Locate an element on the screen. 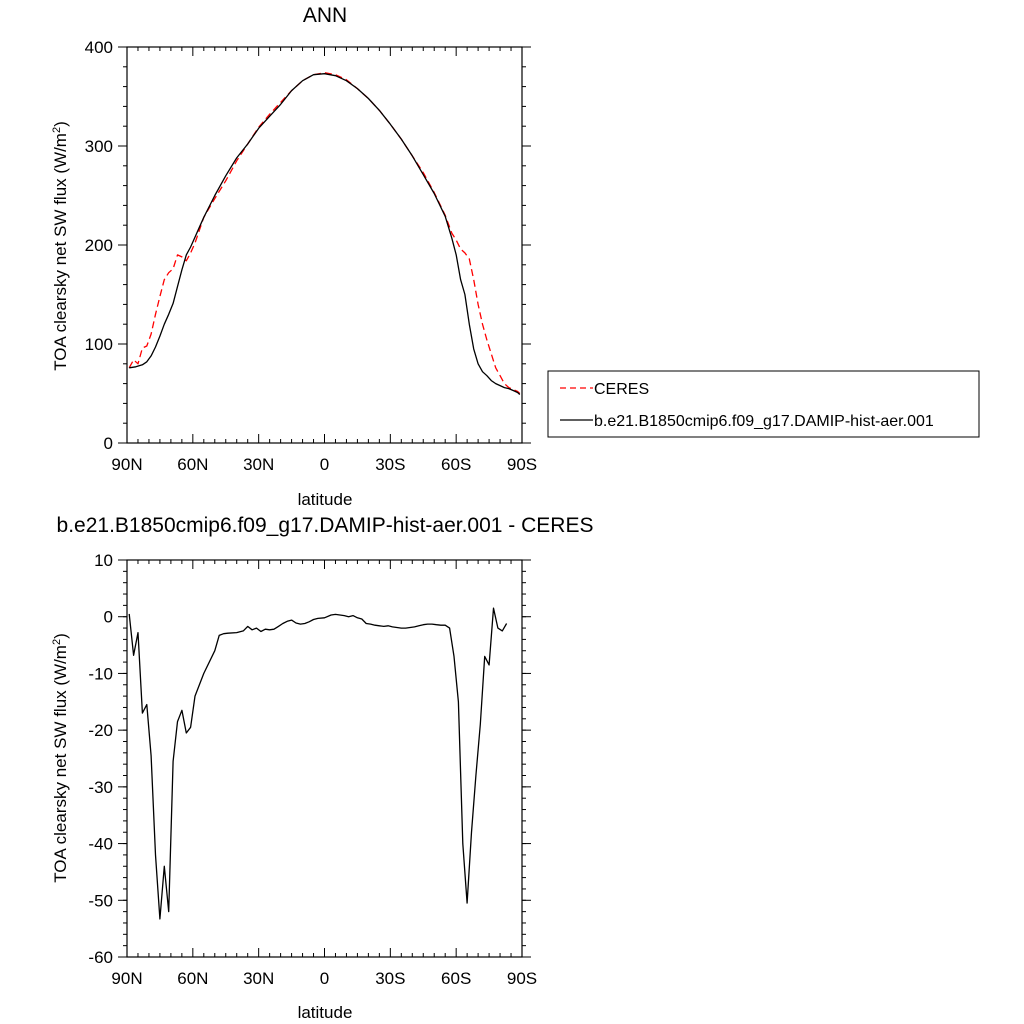 Image resolution: width=1024 pixels, height=1024 pixels. bottom-y-tick-label: -20 is located at coordinates (100, 730).